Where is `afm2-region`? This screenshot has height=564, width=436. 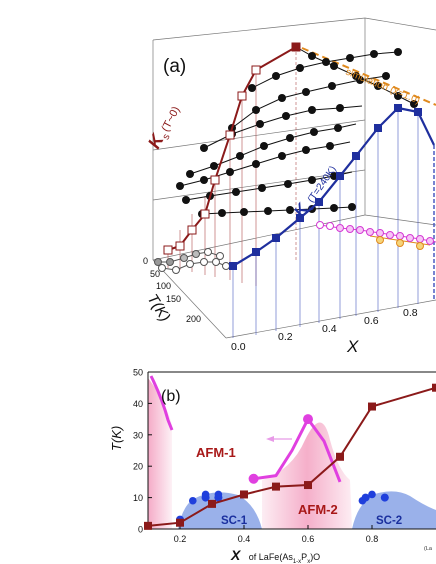
afm2-region is located at coordinates (307, 475).